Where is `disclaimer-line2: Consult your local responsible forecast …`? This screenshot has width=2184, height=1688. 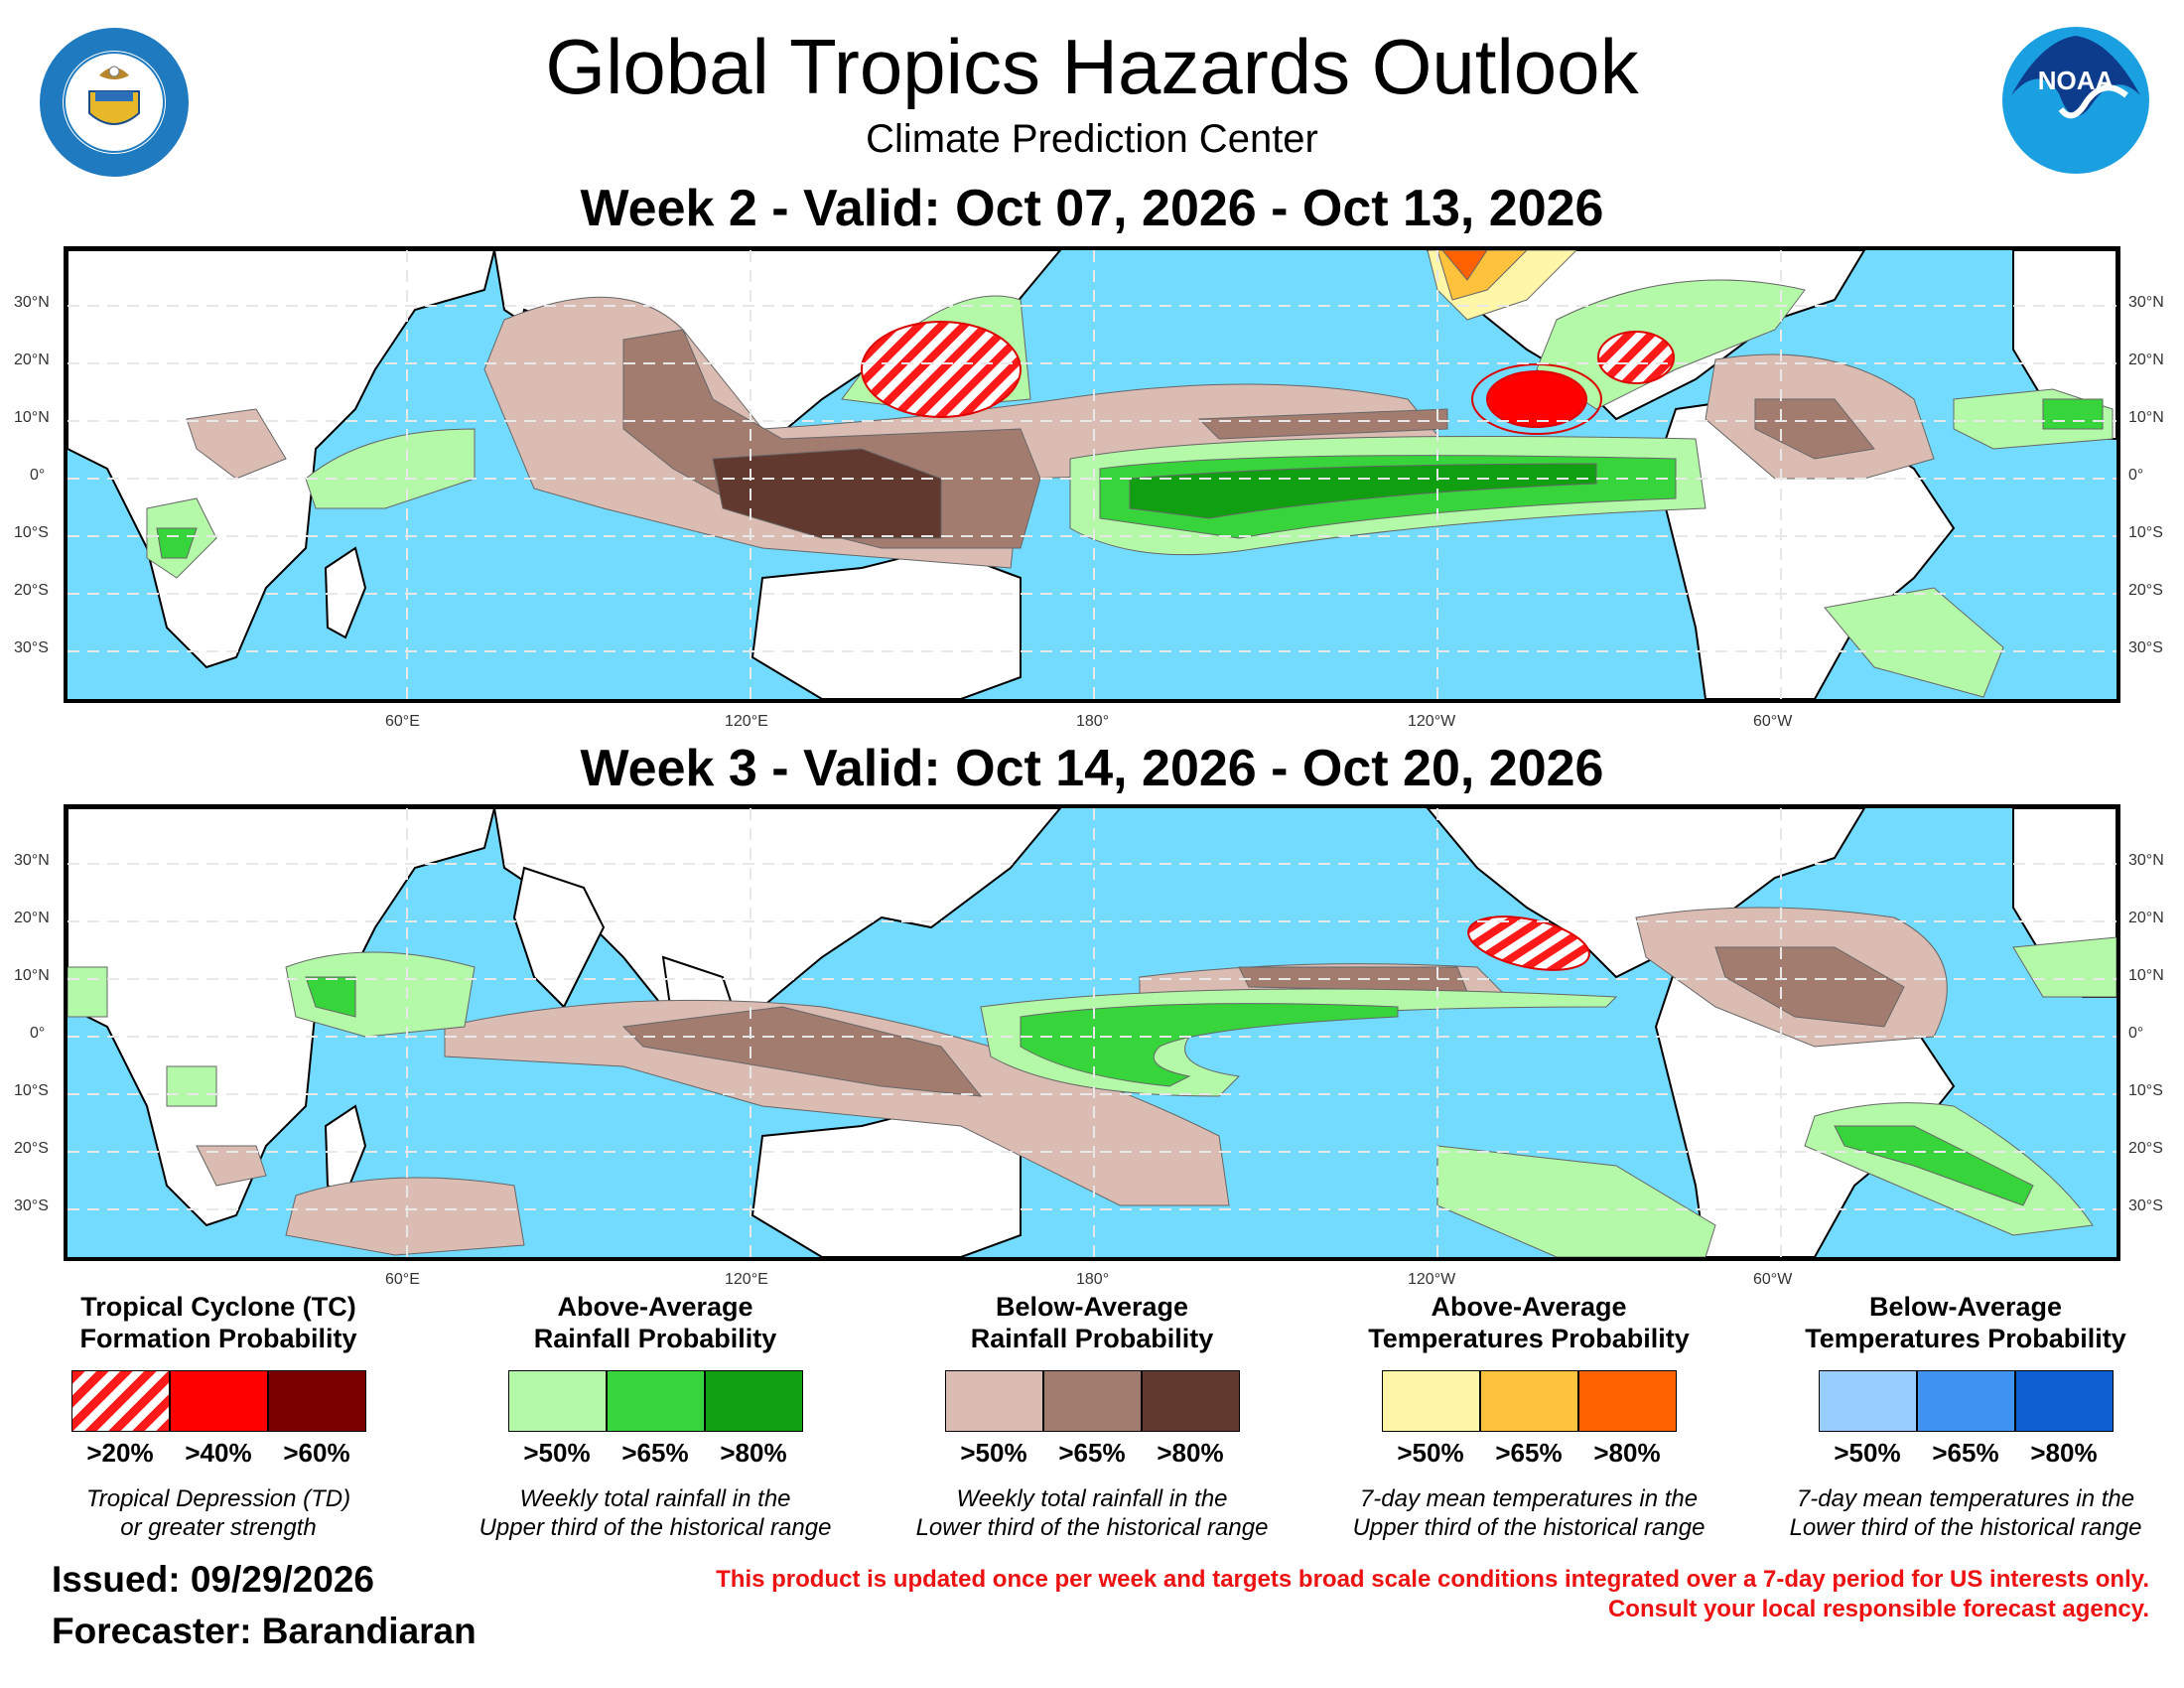 disclaimer-line2: Consult your local responsible forecast … is located at coordinates (1878, 1609).